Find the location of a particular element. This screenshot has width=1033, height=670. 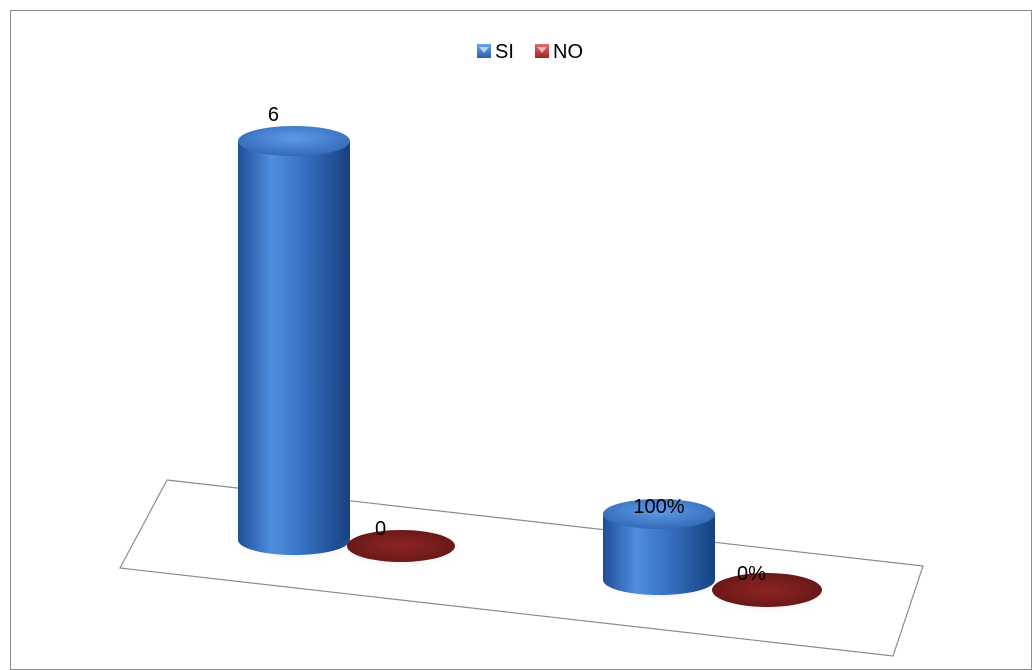

bar-si-2: 100% is located at coordinates (661, 550).